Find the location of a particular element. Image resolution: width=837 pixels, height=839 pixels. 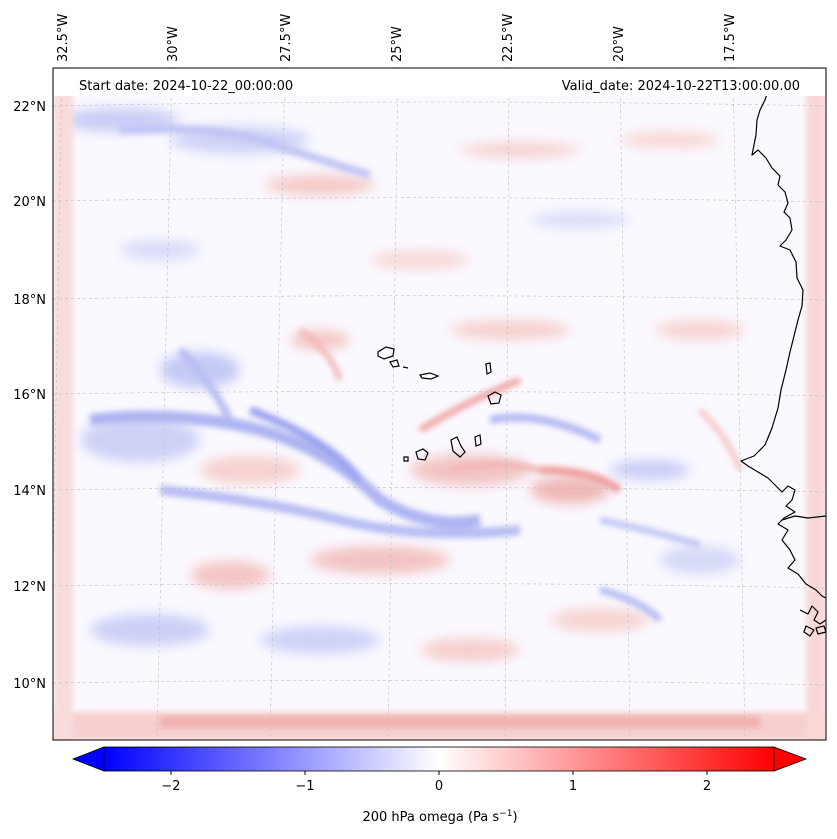

lon-label-17-5w: 17.5°W is located at coordinates (730, 38).